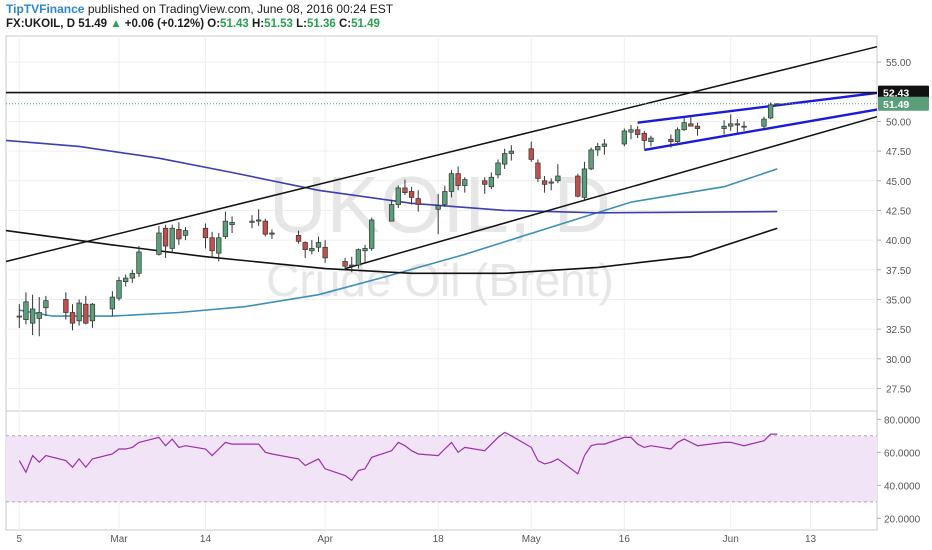 The width and height of the screenshot is (932, 550). I want to click on rsi-tick-label: 80.0000, so click(902, 420).